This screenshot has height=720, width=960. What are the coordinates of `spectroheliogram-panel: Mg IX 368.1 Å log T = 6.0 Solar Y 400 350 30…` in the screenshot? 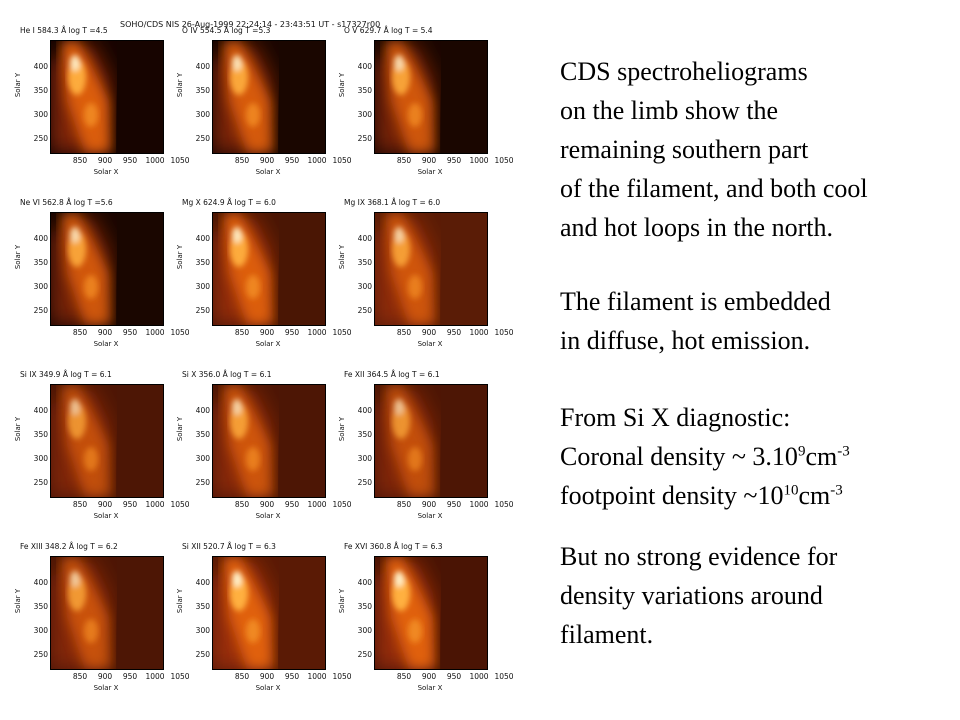 It's located at (426, 284).